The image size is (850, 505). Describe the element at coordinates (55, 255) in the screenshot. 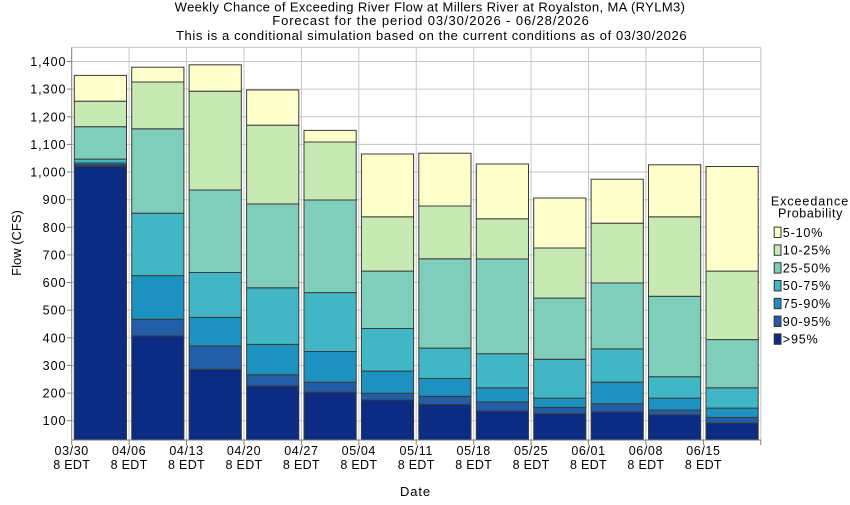

I see `svg-text: 700` at that location.